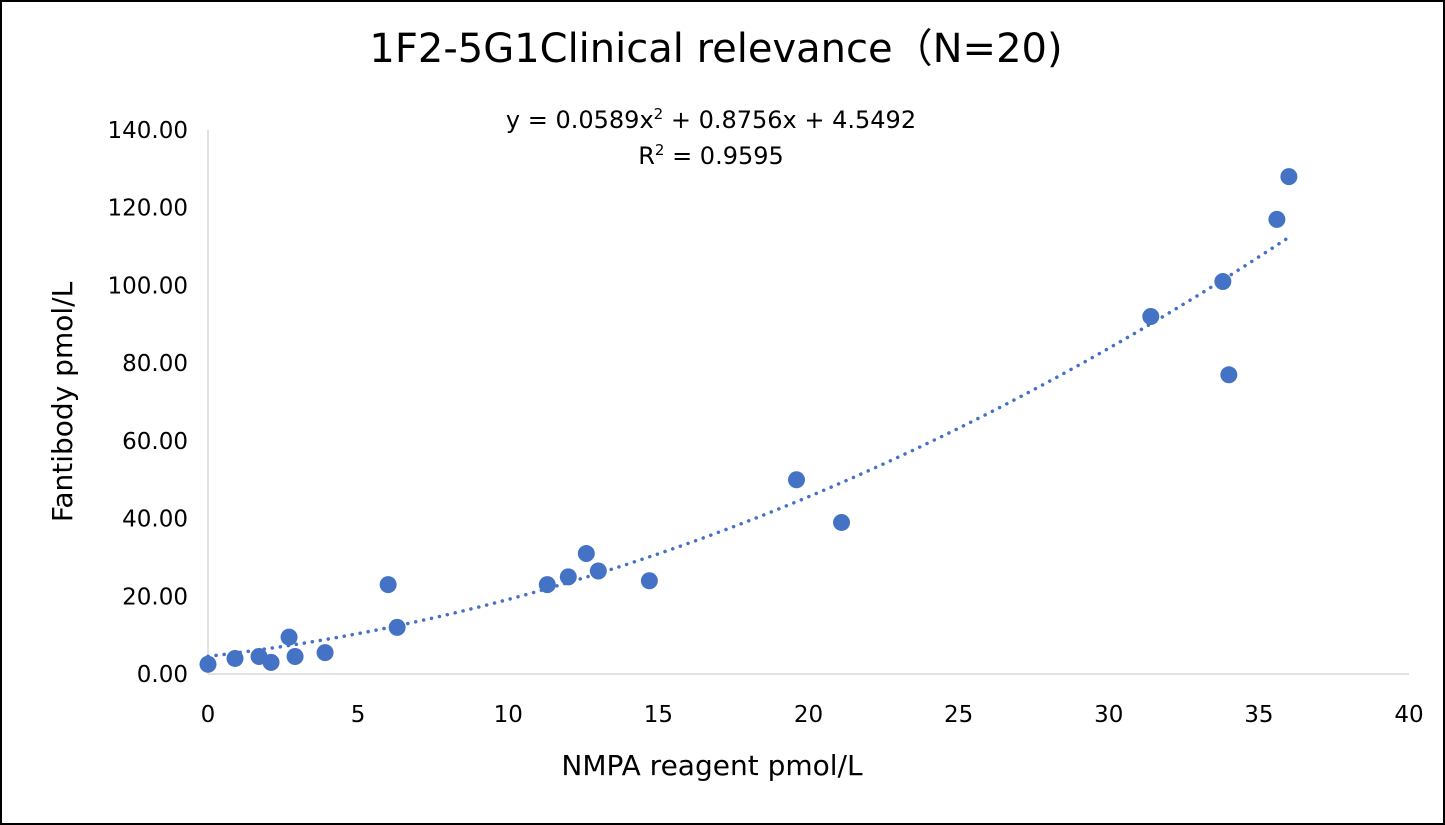 The width and height of the screenshot is (1445, 825). Describe the element at coordinates (508, 715) in the screenshot. I see `x-tick-label: 10` at that location.